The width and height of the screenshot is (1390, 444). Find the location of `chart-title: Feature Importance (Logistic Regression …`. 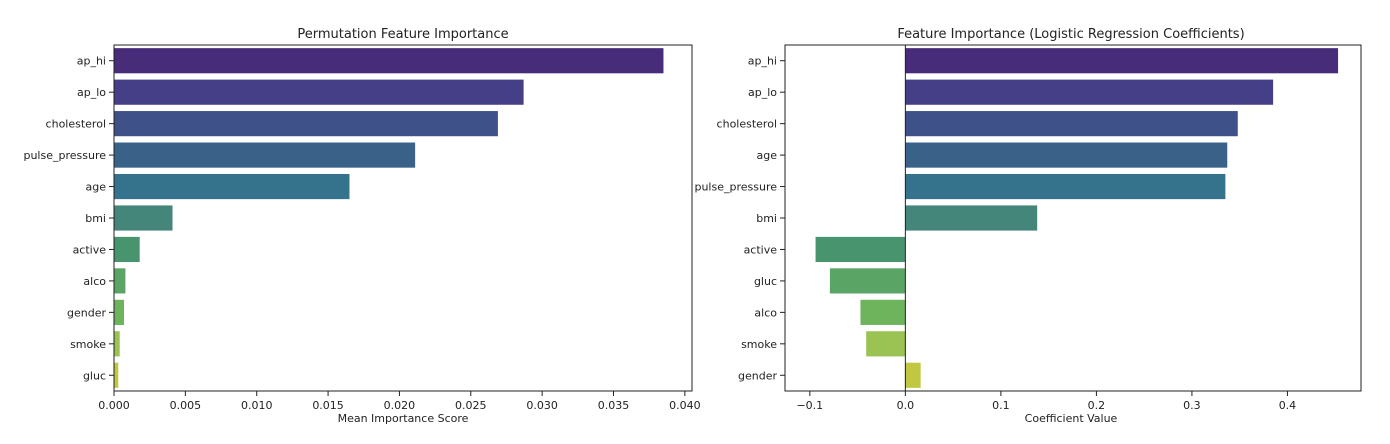

chart-title: Feature Importance (Logistic Regression … is located at coordinates (1070, 34).